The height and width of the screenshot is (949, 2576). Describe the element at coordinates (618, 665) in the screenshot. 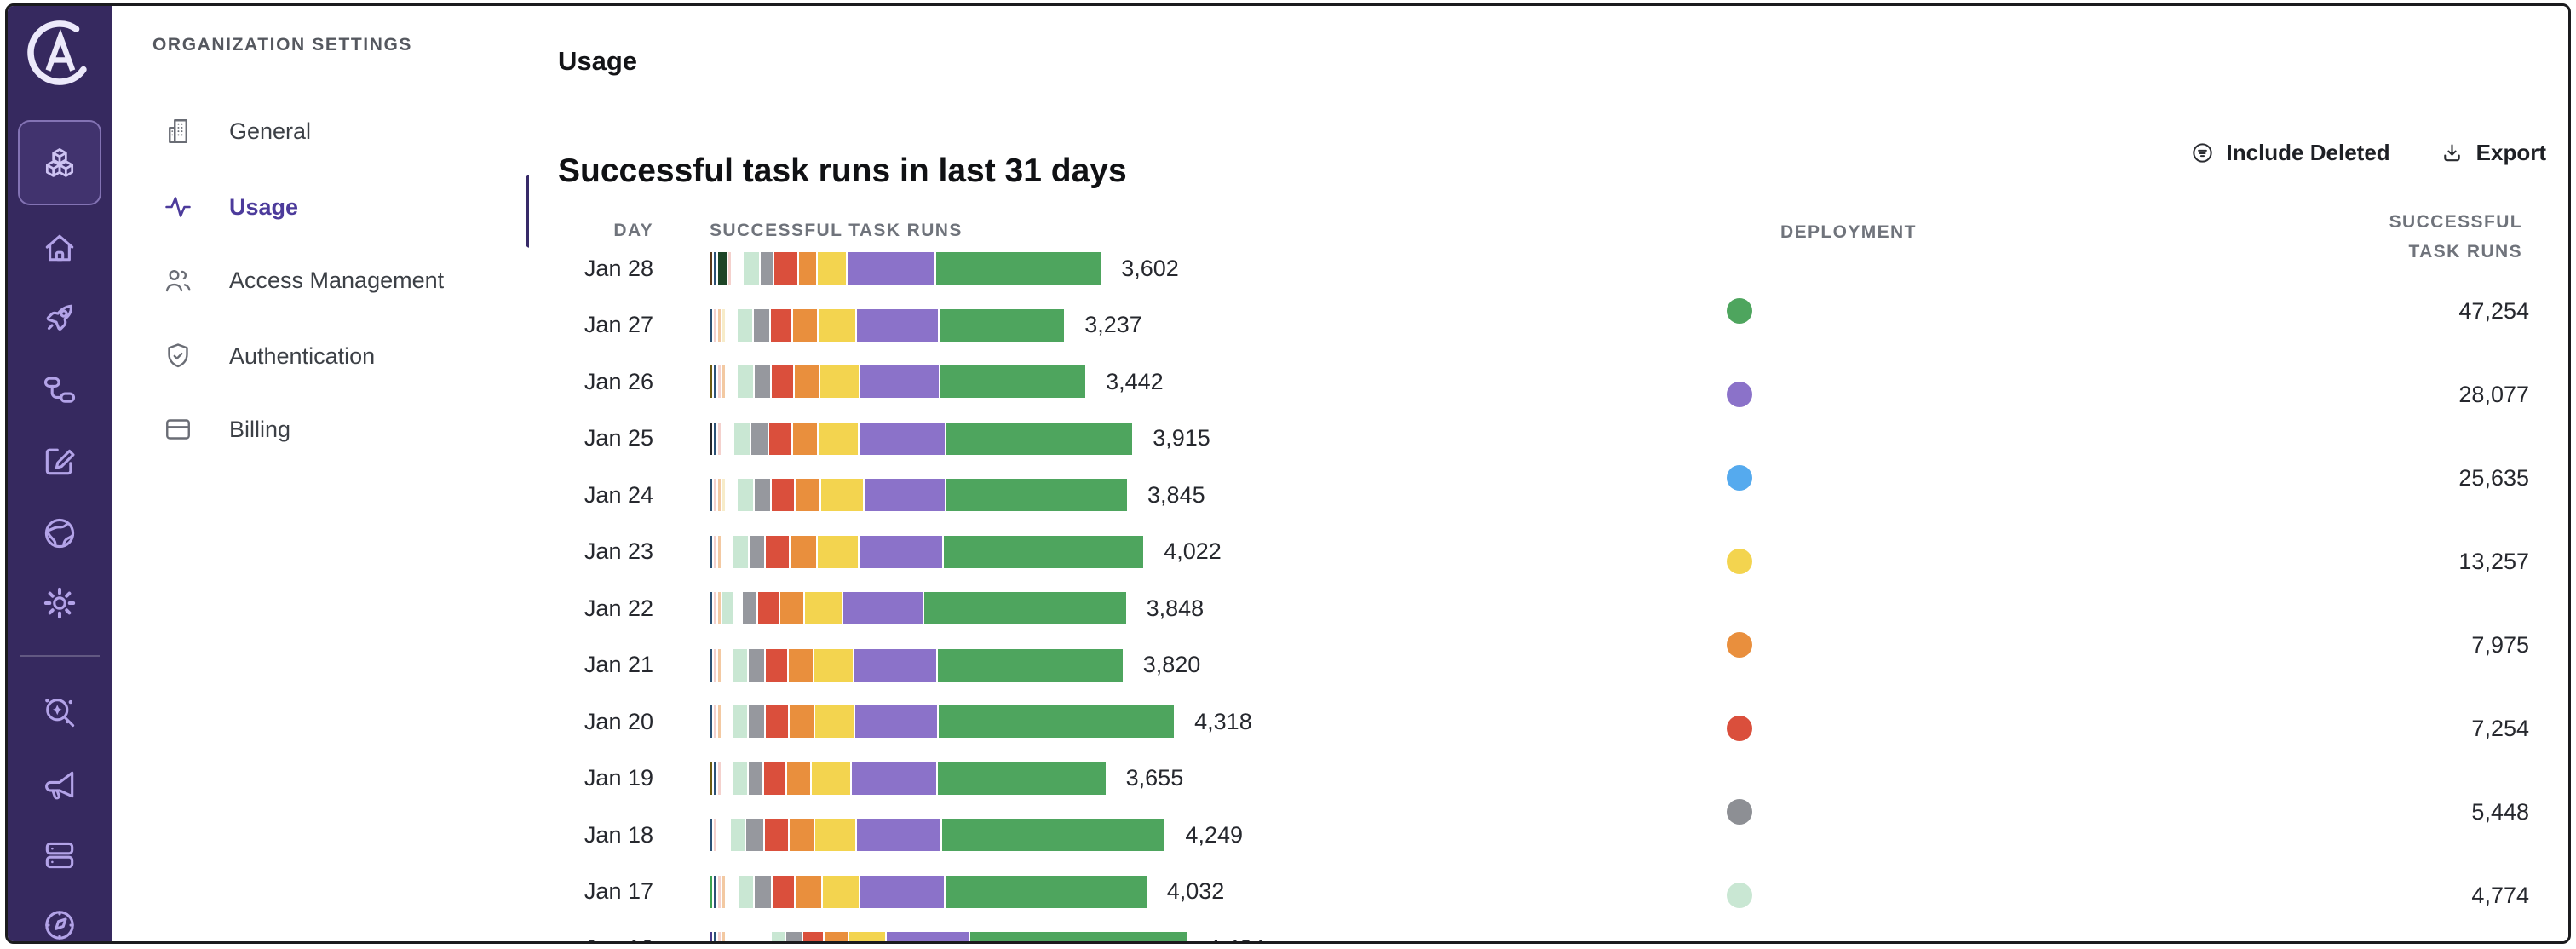

I see `day-label: Jan 21` at that location.